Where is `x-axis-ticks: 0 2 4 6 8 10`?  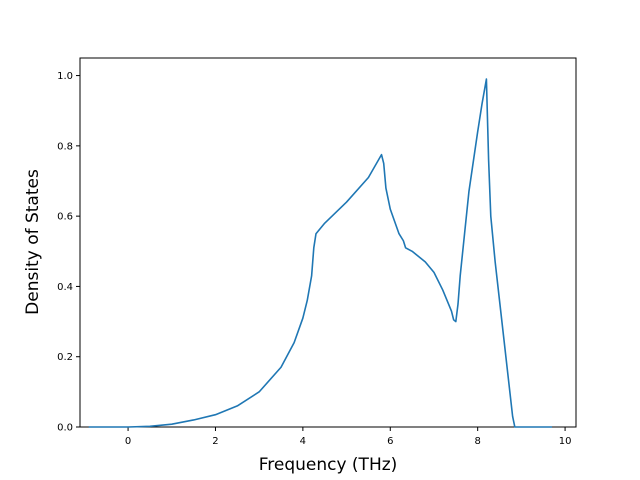
x-axis-ticks: 0 2 4 6 8 10 is located at coordinates (348, 437).